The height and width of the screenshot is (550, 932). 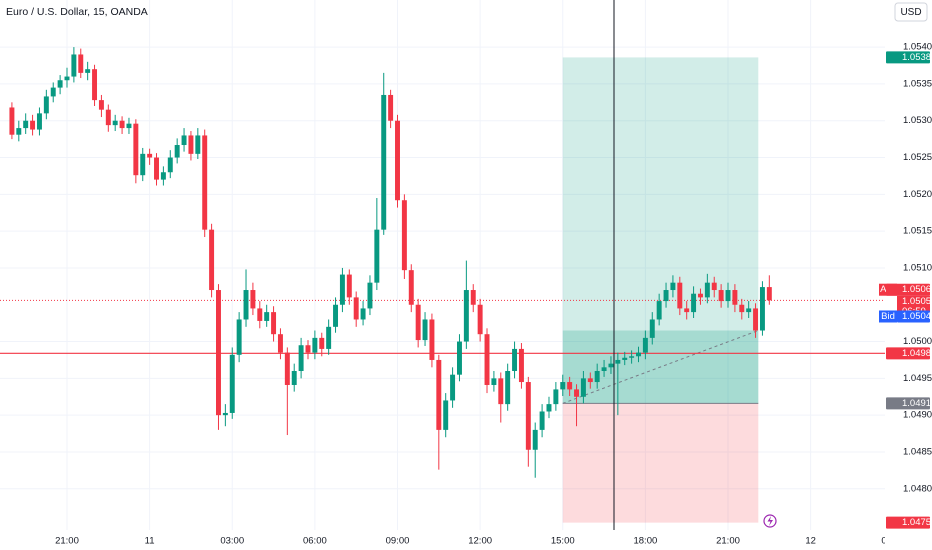 What do you see at coordinates (810, 541) in the screenshot?
I see `x-tick-label: 12` at bounding box center [810, 541].